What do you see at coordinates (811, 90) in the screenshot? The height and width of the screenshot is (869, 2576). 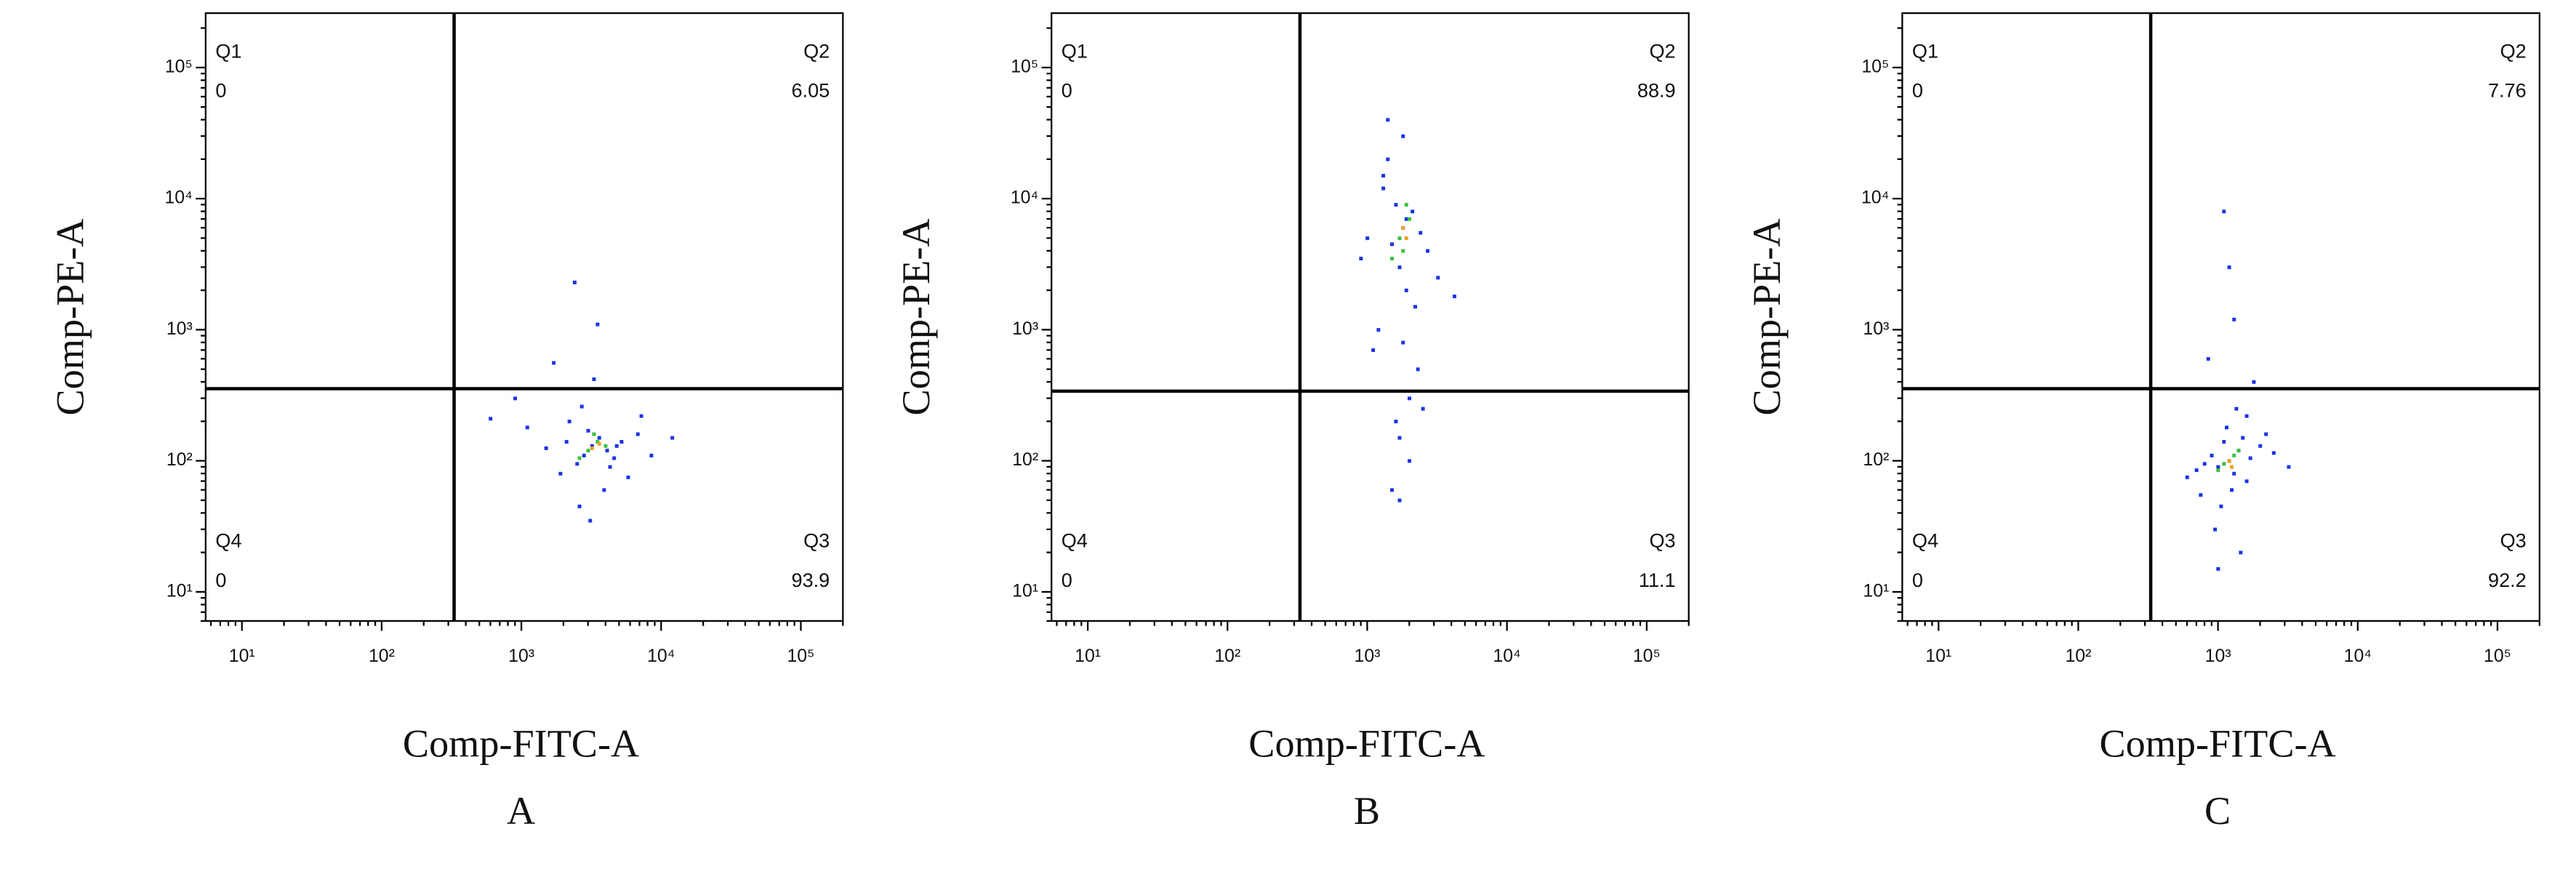 I see `quadrant-percent: 6.05` at bounding box center [811, 90].